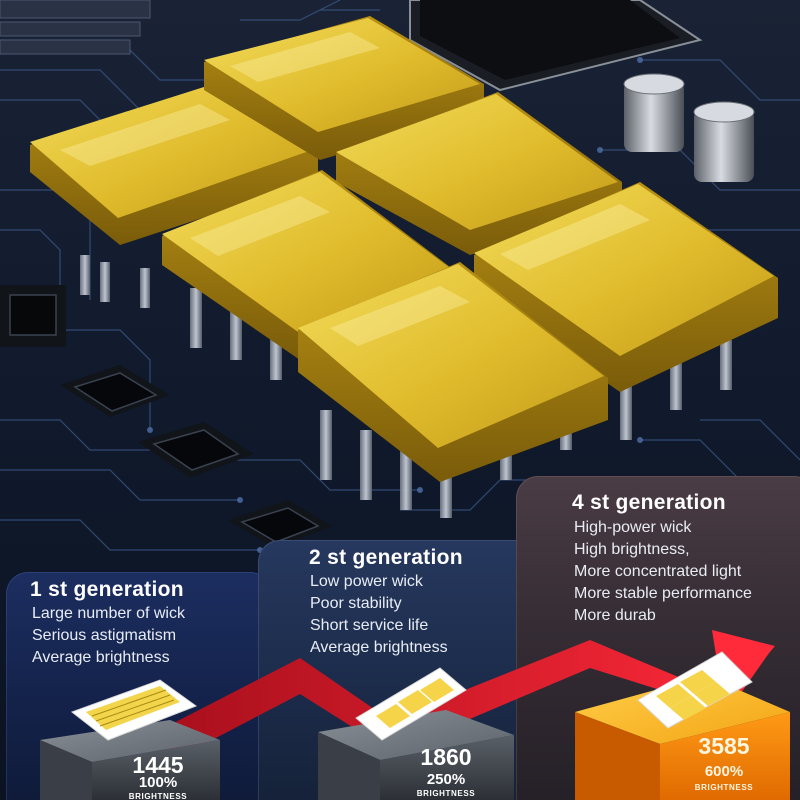  Describe the element at coordinates (104, 635) in the screenshot. I see `generation-1-feature: Serious astigmatism` at that location.